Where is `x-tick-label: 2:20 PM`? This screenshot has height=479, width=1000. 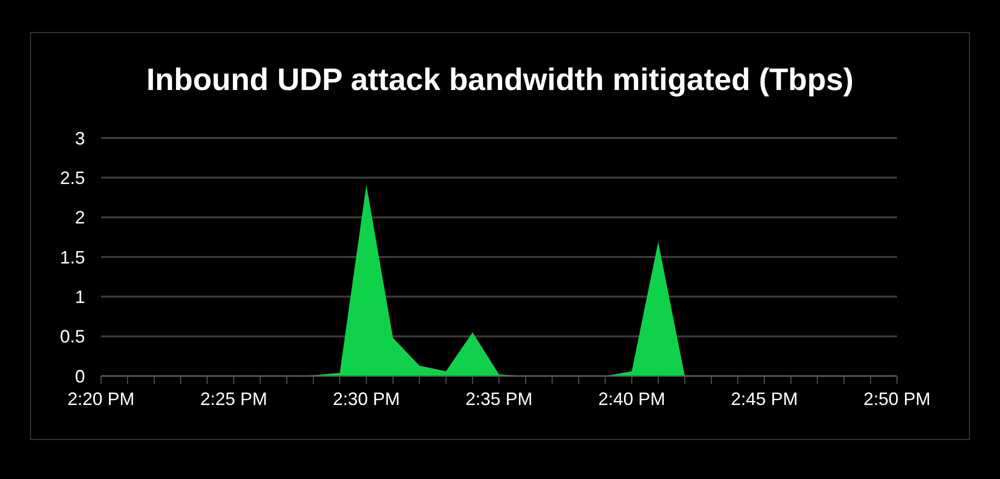
x-tick-label: 2:20 PM is located at coordinates (101, 398).